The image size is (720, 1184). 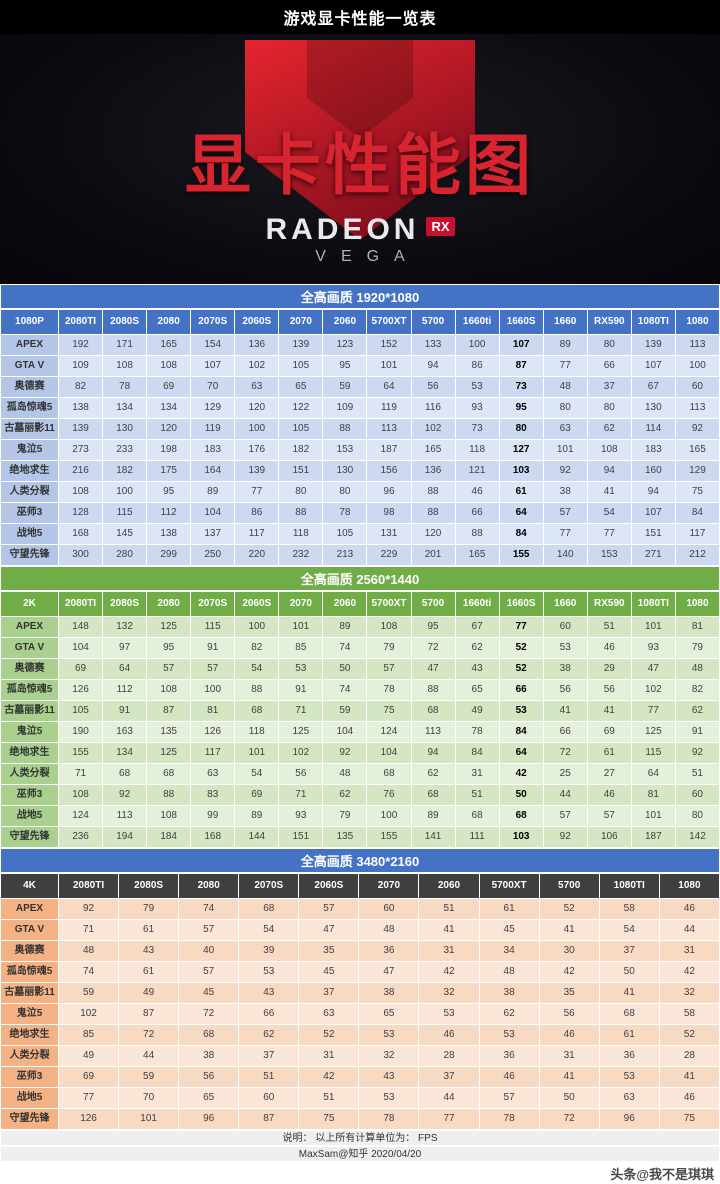 What do you see at coordinates (169, 534) in the screenshot?
I see `fps-cell: 138` at bounding box center [169, 534].